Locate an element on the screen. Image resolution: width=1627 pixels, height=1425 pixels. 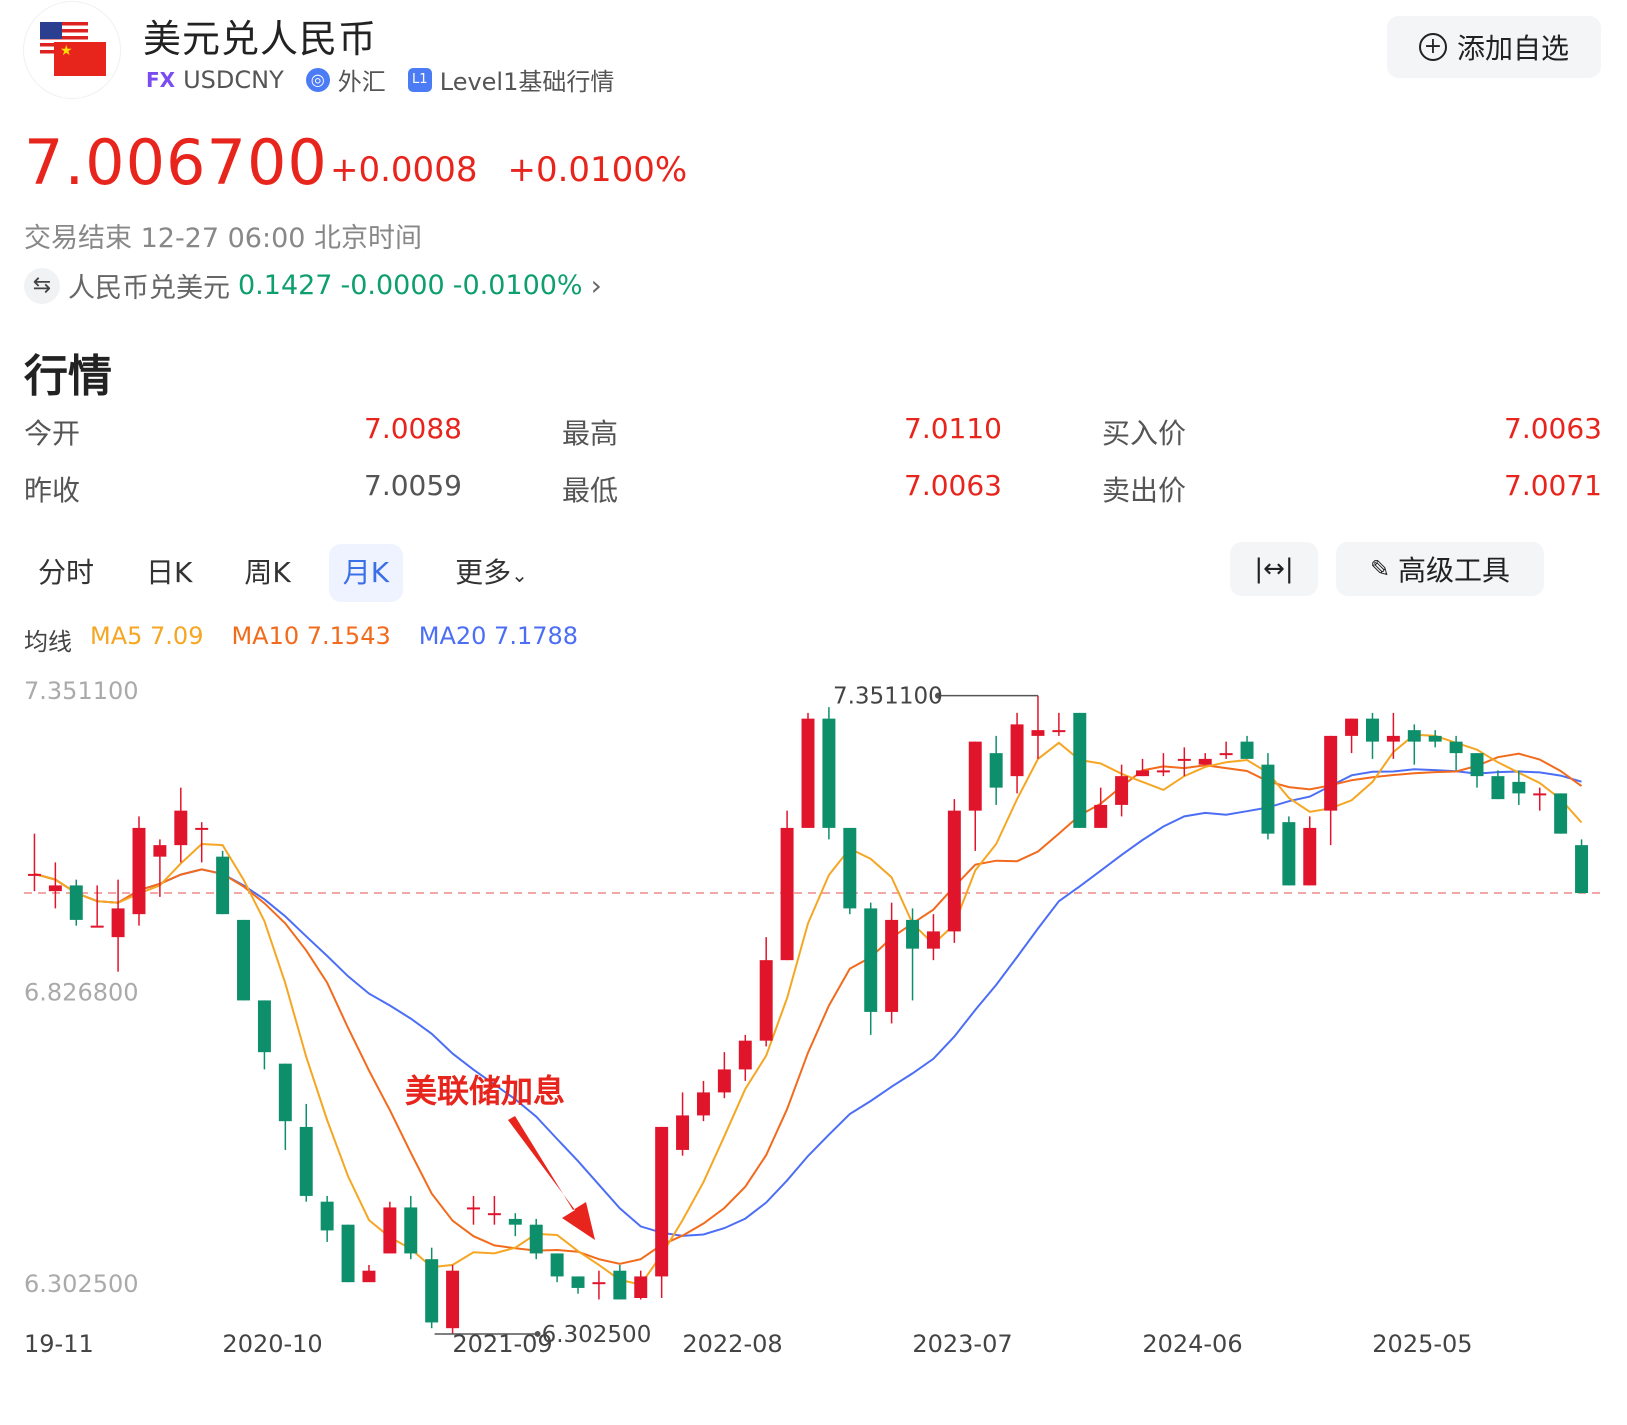
ma10-legend: MA10 7.1543 is located at coordinates (311, 636).